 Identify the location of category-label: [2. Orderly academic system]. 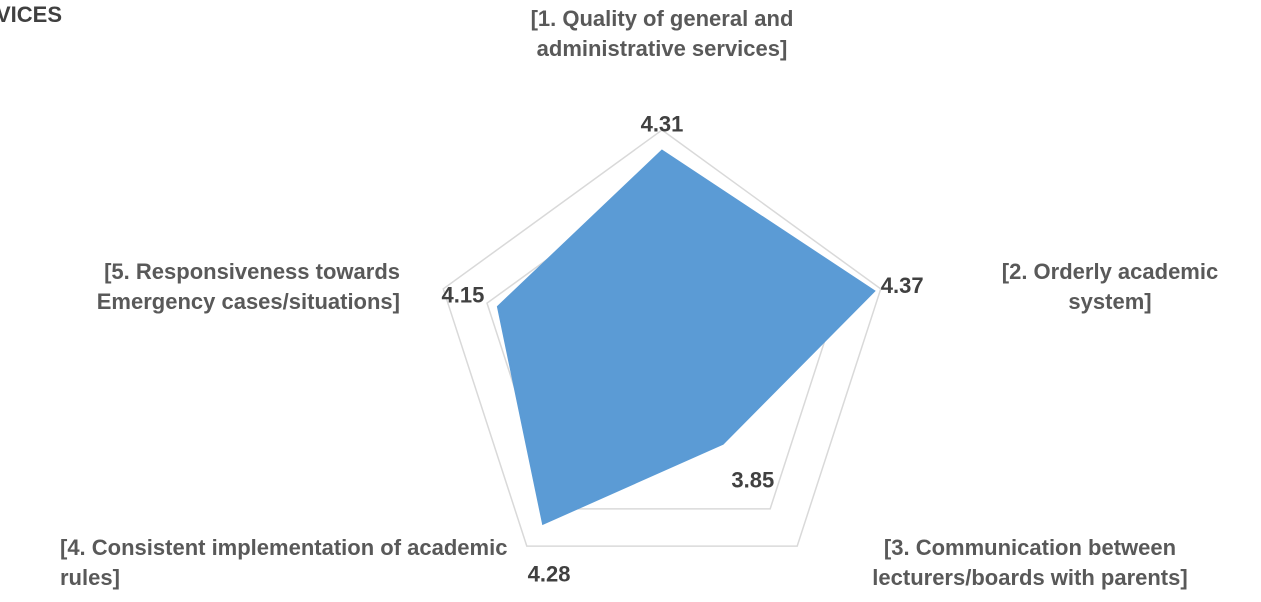
(1110, 286).